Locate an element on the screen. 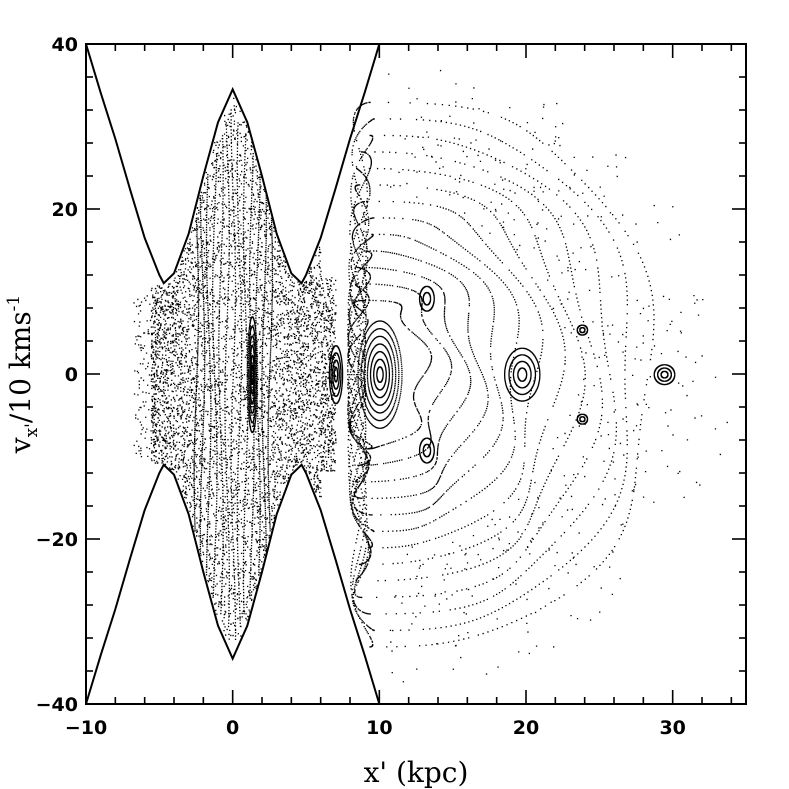 The width and height of the screenshot is (789, 789). y-tick-label: 40 is located at coordinates (65, 45).